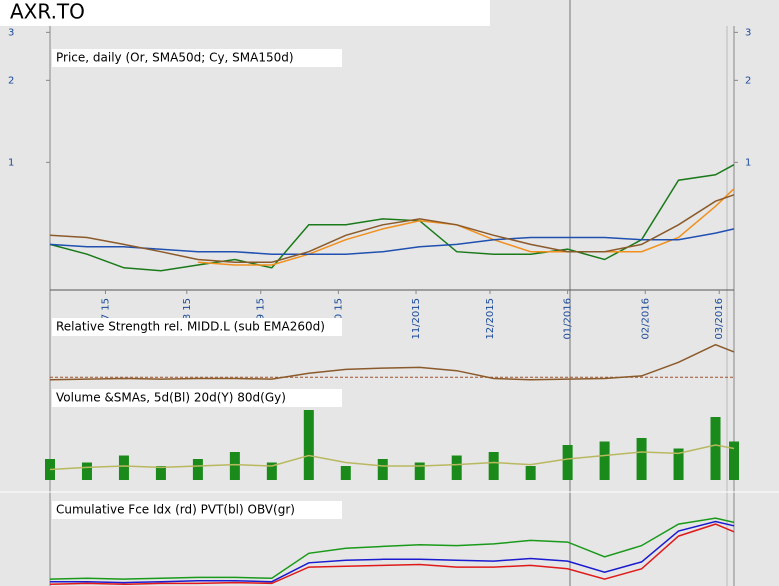 This screenshot has width=779, height=586. I want to click on x-tick-label: 08 15, so click(187, 312).